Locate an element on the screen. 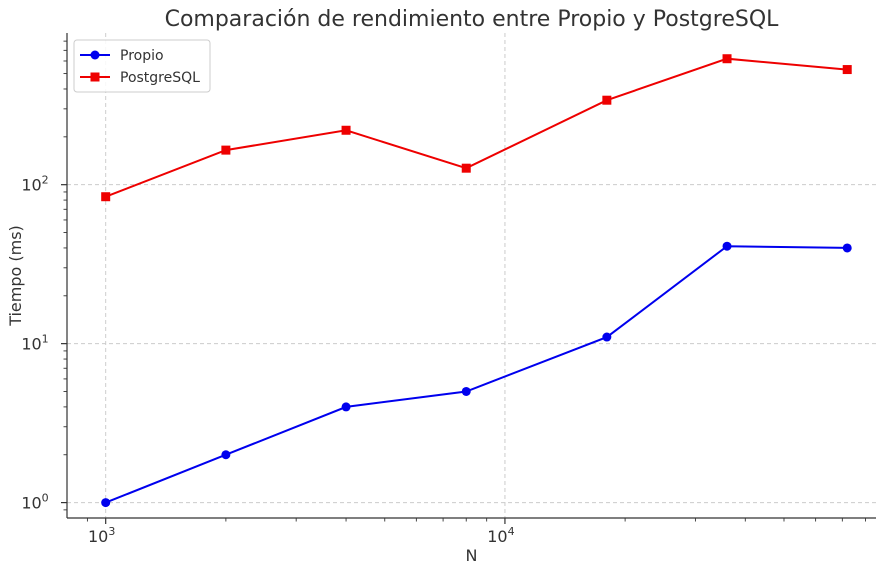 This screenshot has height=563, width=885. legend: Propio PostgreSQL is located at coordinates (142, 66).